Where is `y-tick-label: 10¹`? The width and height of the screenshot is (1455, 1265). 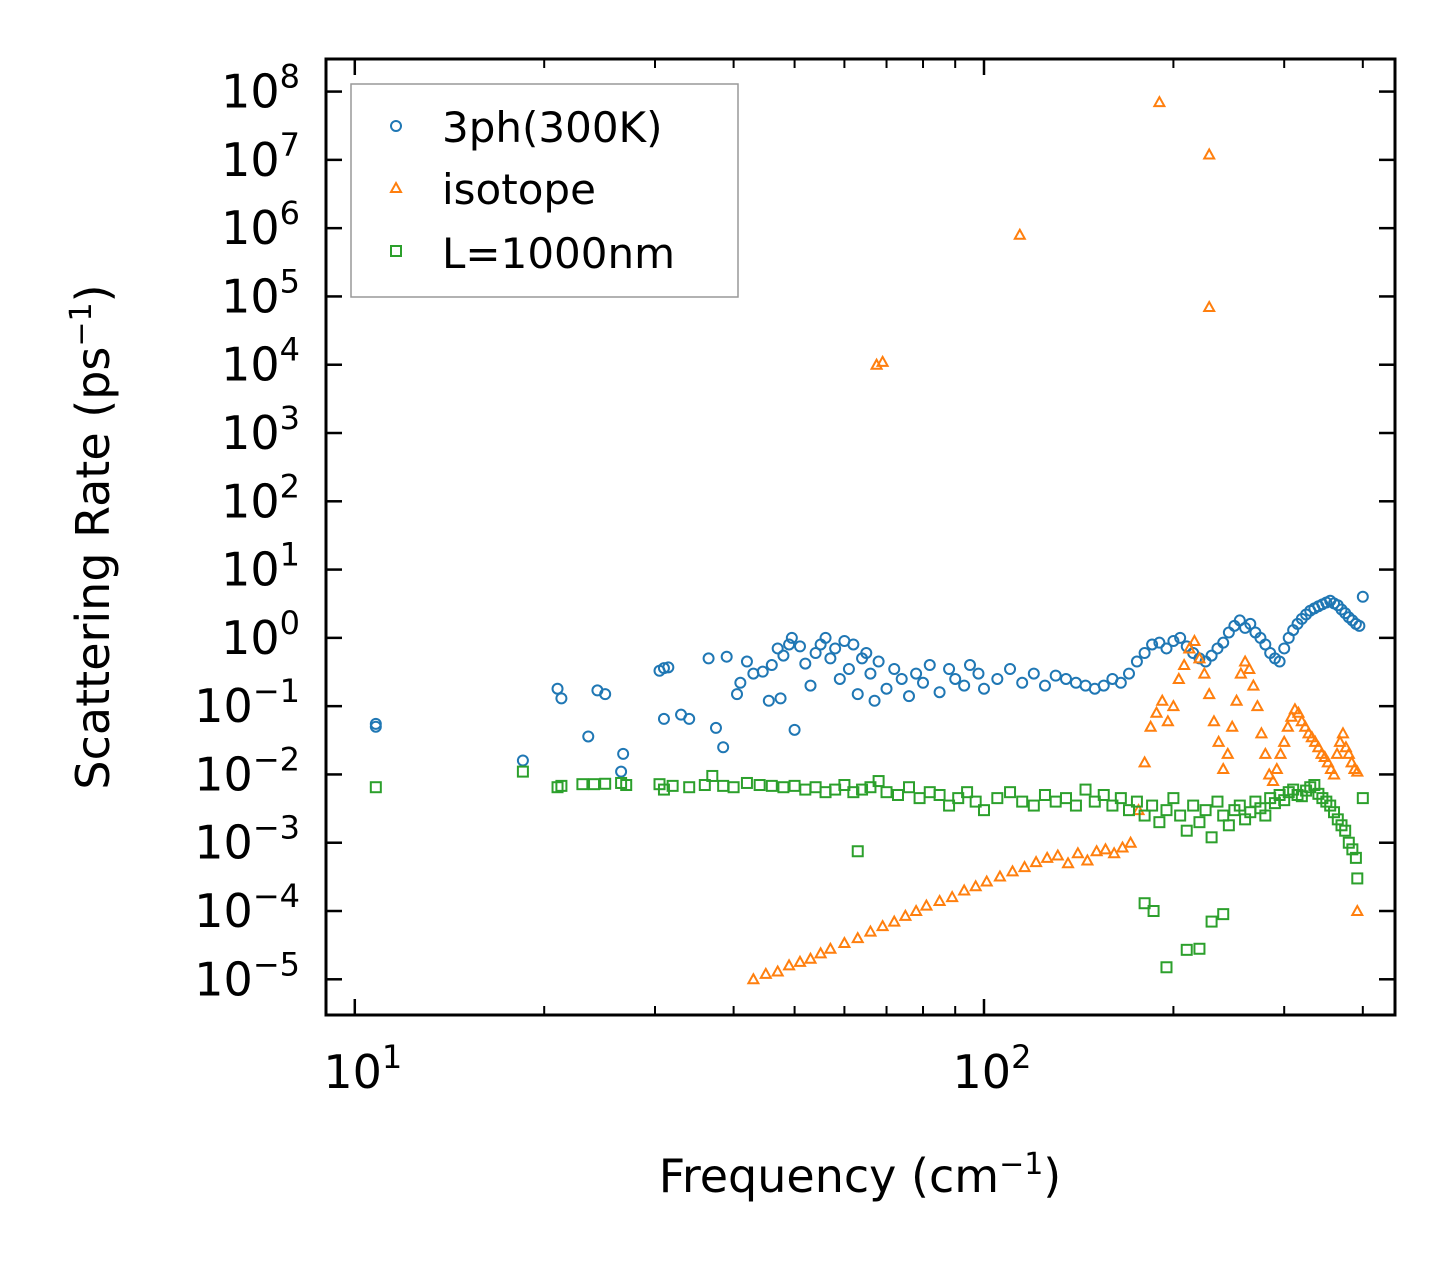 y-tick-label: 10¹ is located at coordinates (260, 566).